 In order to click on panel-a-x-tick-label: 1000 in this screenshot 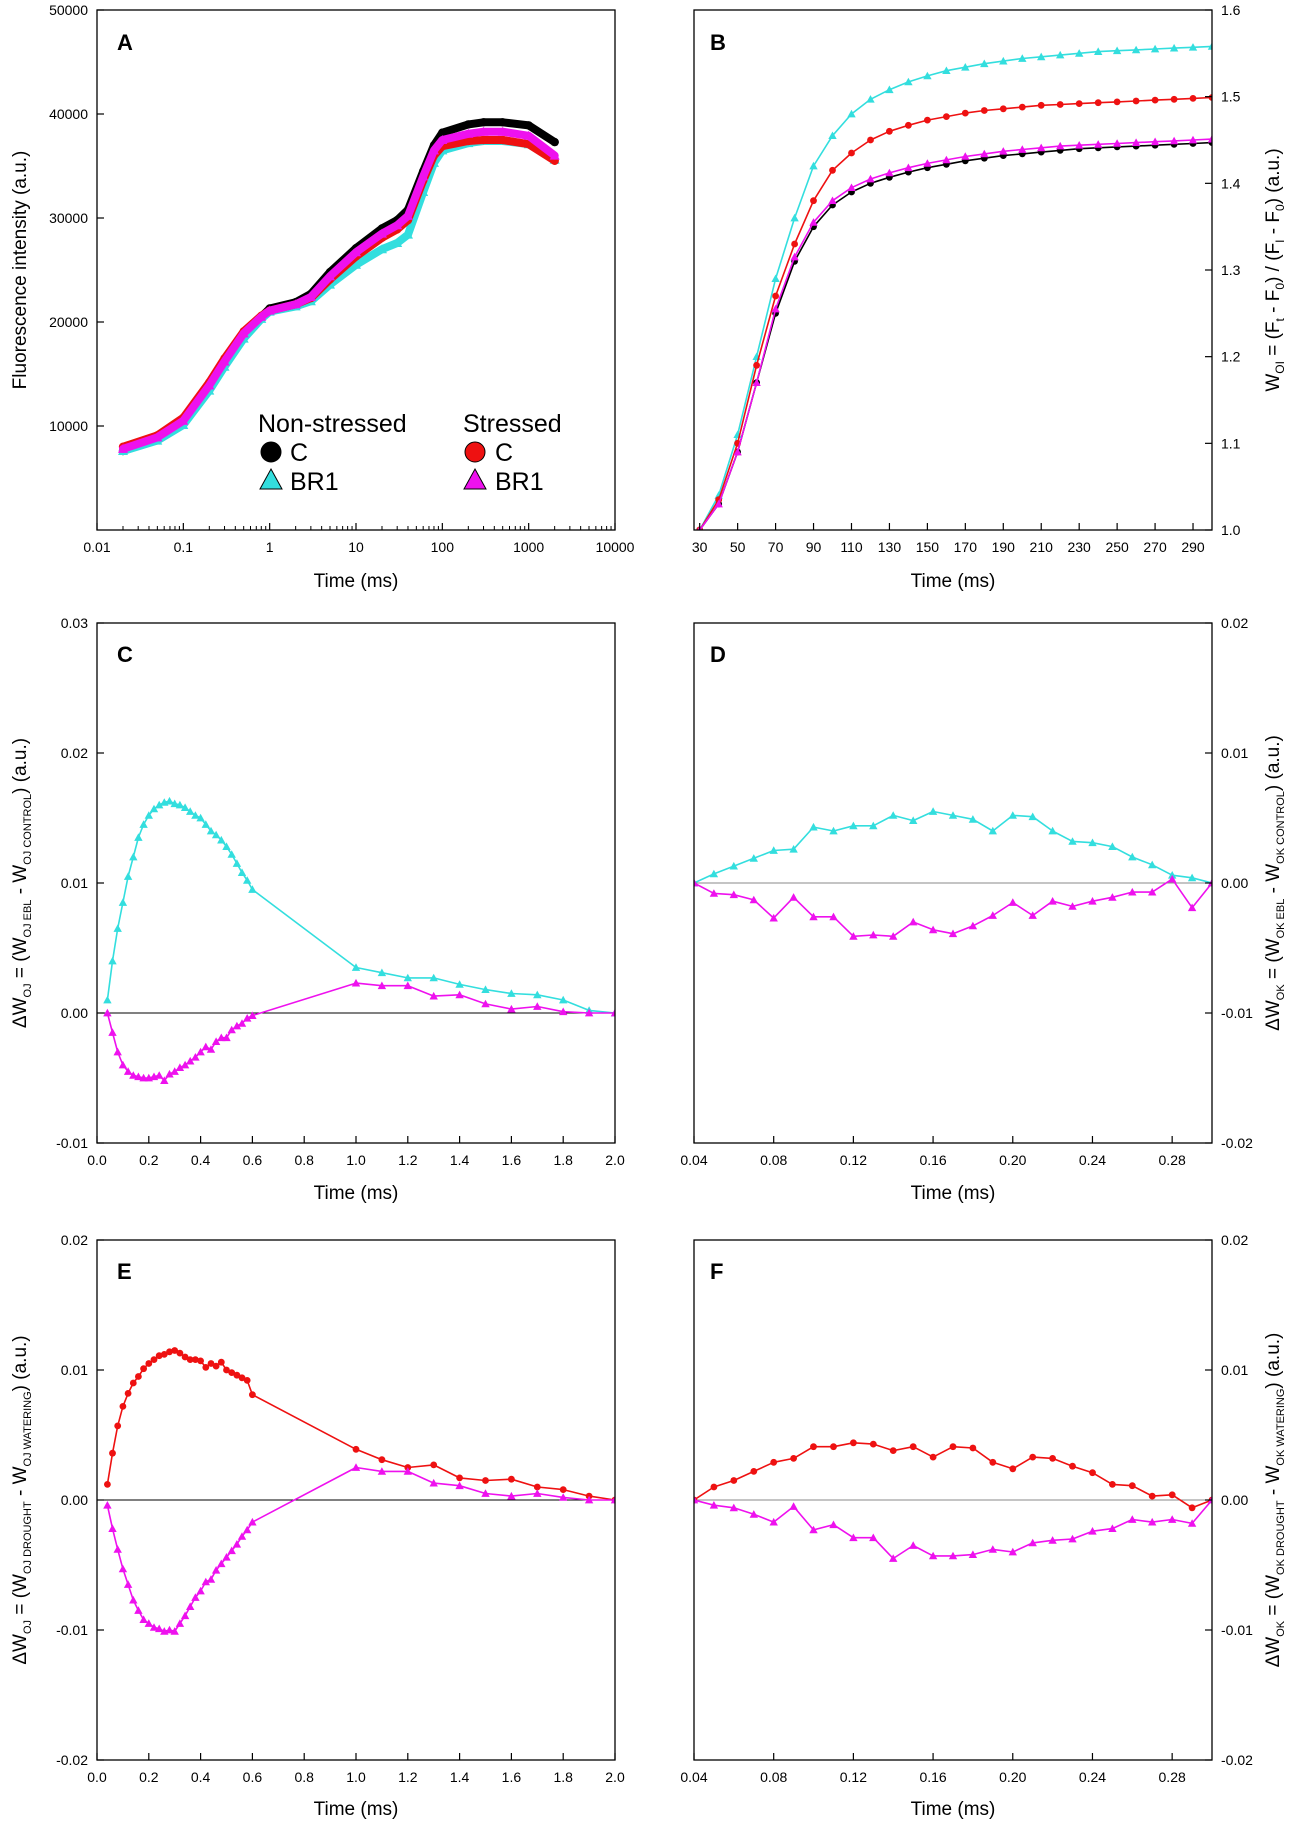, I will do `click(528, 547)`.